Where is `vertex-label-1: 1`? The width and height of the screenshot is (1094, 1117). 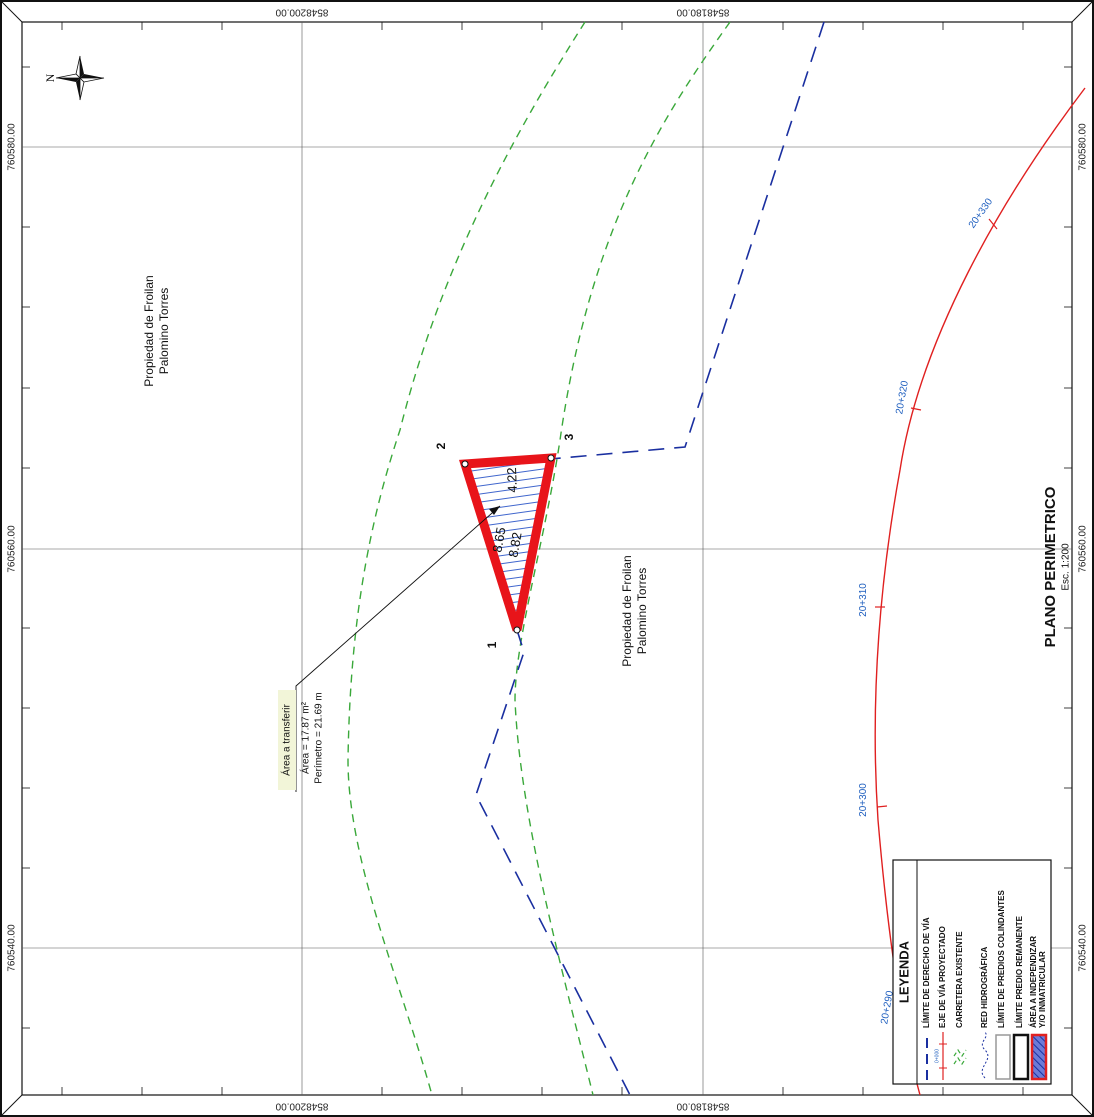 vertex-label-1: 1 is located at coordinates (492, 644).